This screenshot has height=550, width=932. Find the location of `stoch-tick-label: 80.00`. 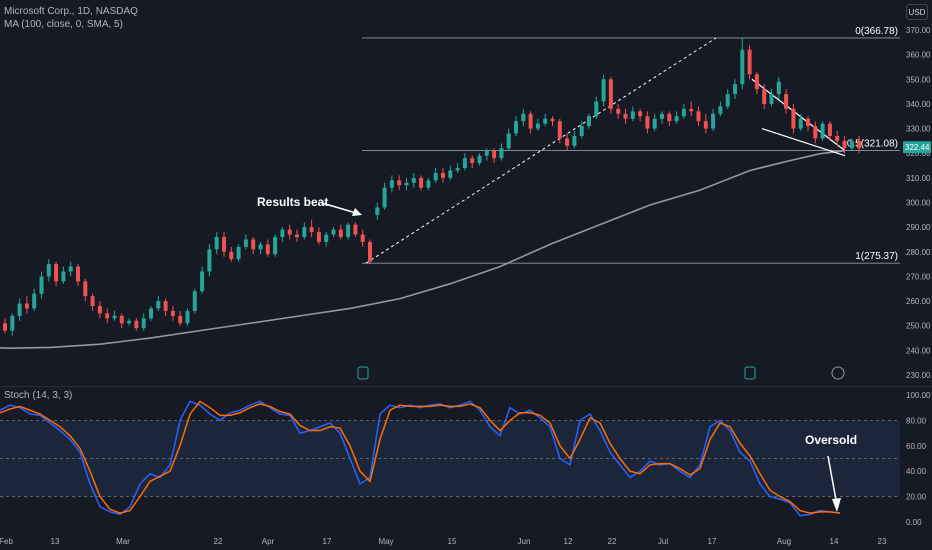

stoch-tick-label: 80.00 is located at coordinates (916, 420).